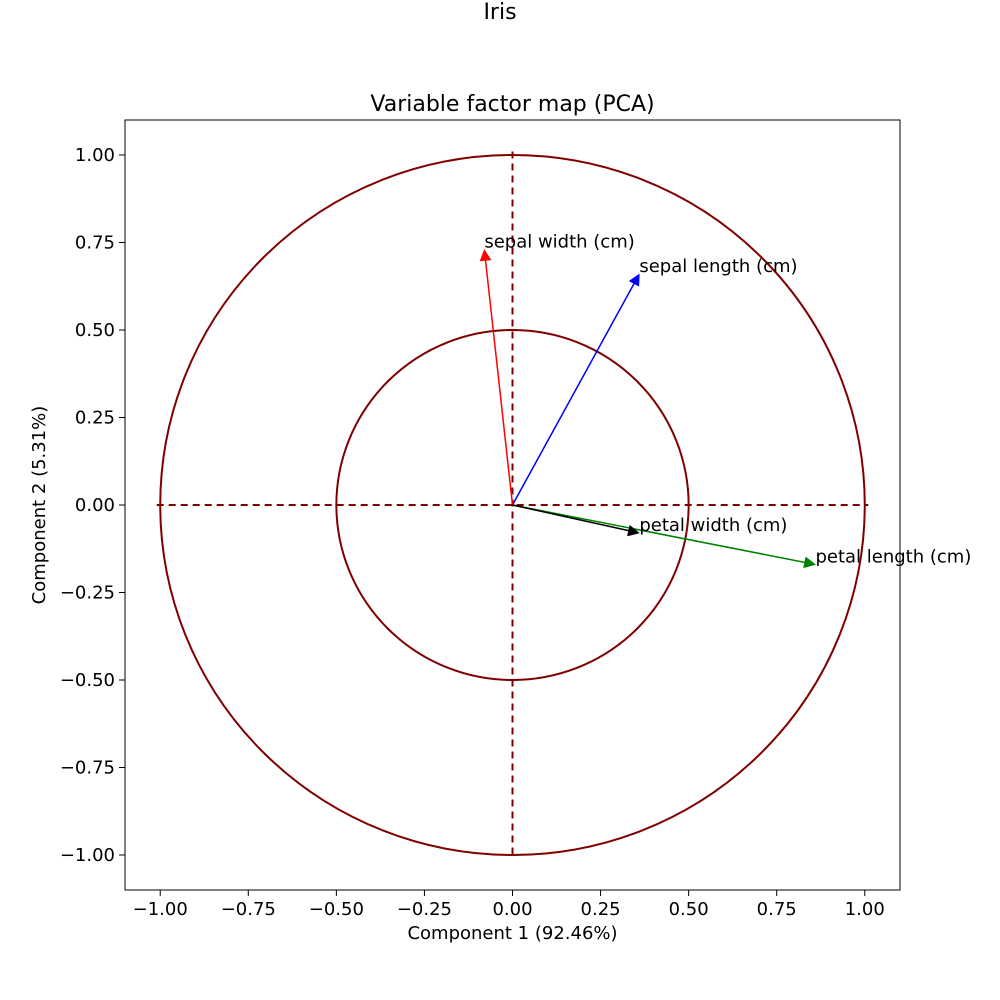 The height and width of the screenshot is (1000, 1000). I want to click on x-tick-label: −1.00, so click(160, 909).